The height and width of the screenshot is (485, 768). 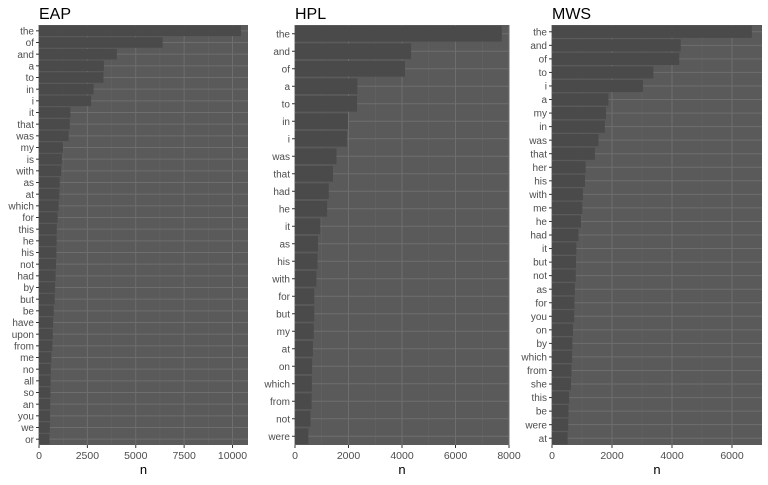 I want to click on bar-mws-the, so click(x=652, y=31).